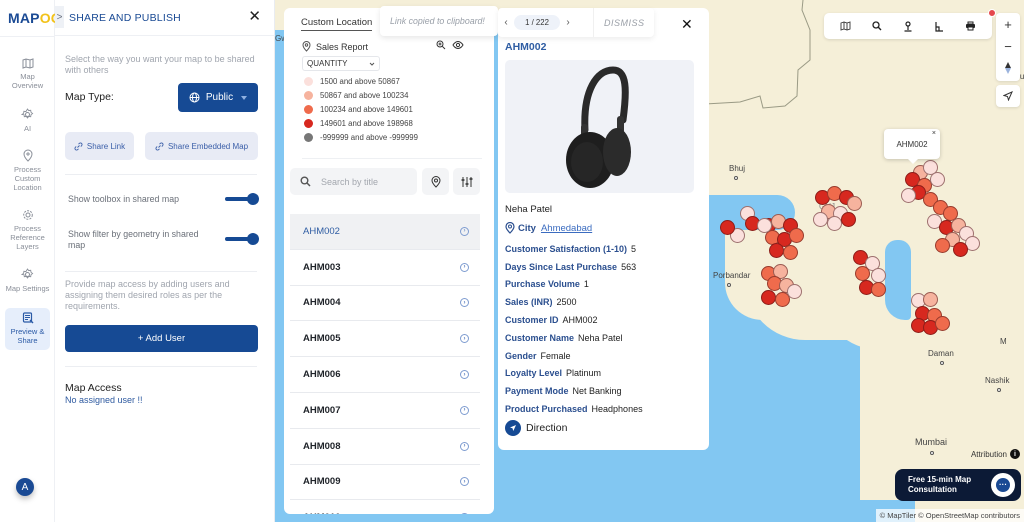  I want to click on rail-item-preview-share: Preview & Share, so click(27, 329).